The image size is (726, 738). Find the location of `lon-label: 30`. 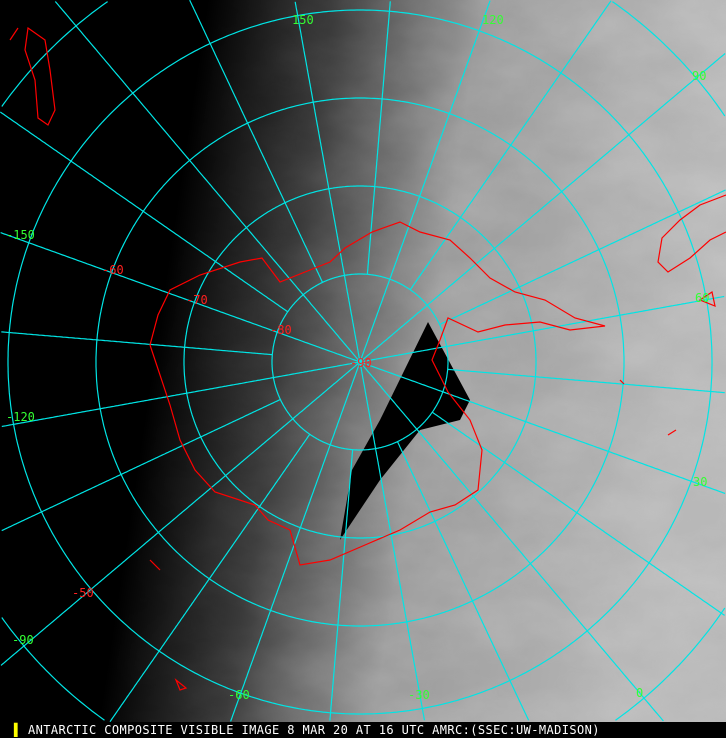

lon-label: 30 is located at coordinates (700, 482).